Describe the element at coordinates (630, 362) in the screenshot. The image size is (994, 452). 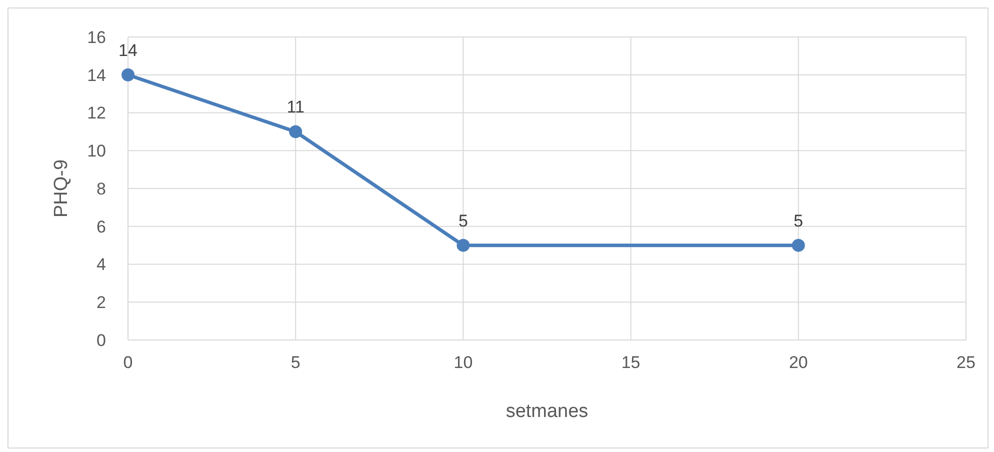
I see `x-tick-label: 15` at that location.